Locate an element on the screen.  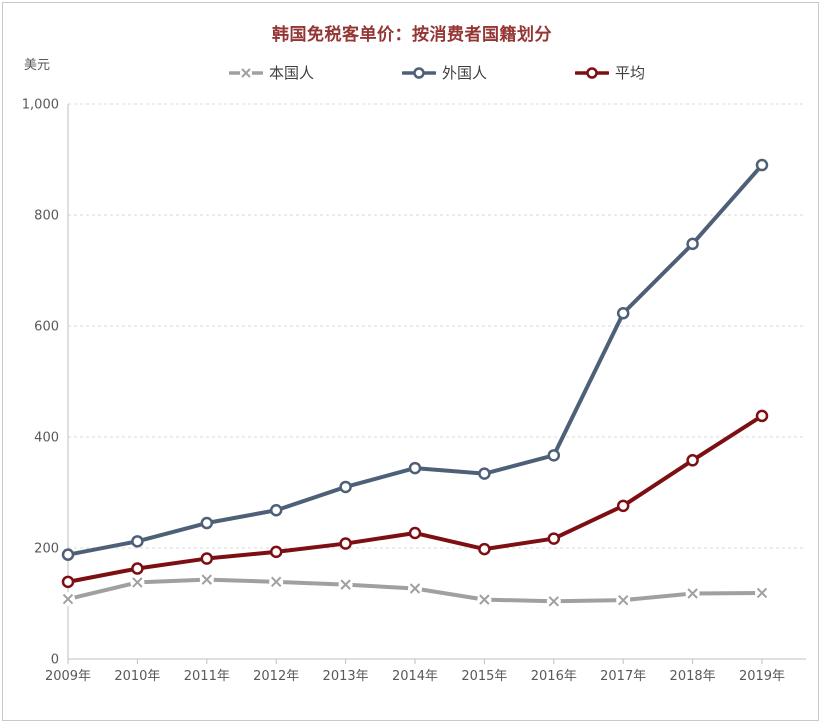
legend-x-marker is located at coordinates (246, 72).